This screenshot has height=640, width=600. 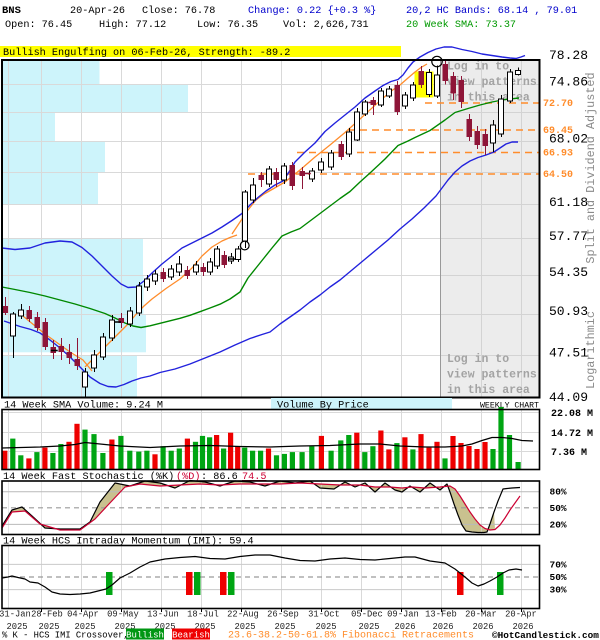 What do you see at coordinates (243, 615) in the screenshot?
I see `svg-text: 22-Aug` at bounding box center [243, 615].